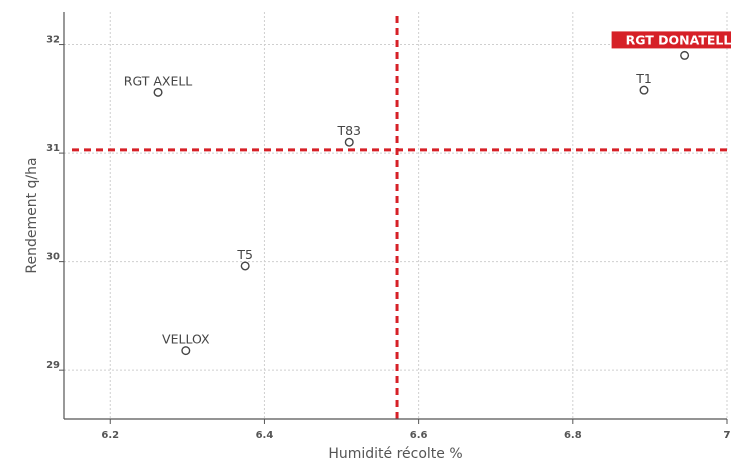 The width and height of the screenshot is (731, 463). Describe the element at coordinates (158, 80) in the screenshot. I see `point-label: RGT AXELL` at that location.